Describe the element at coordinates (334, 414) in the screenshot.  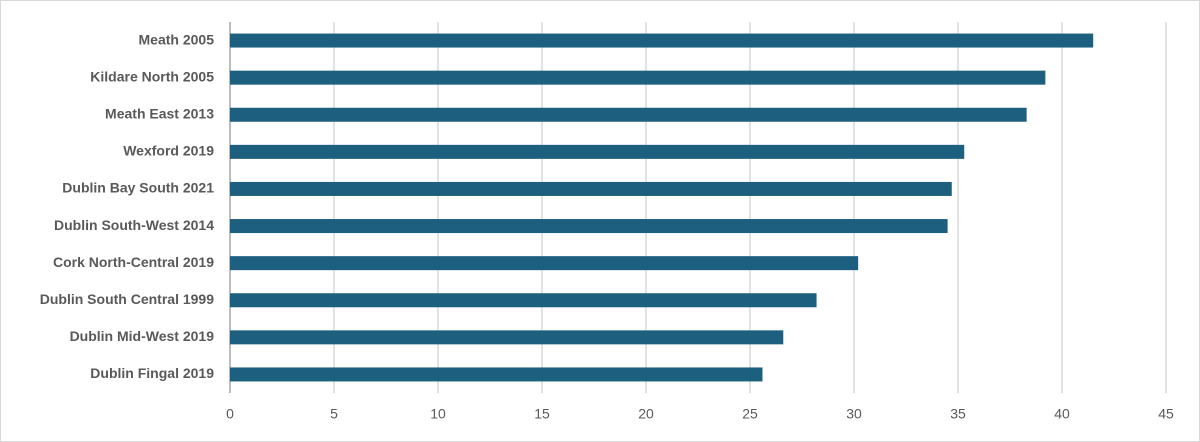
I see `x-tick-label: 5` at that location.